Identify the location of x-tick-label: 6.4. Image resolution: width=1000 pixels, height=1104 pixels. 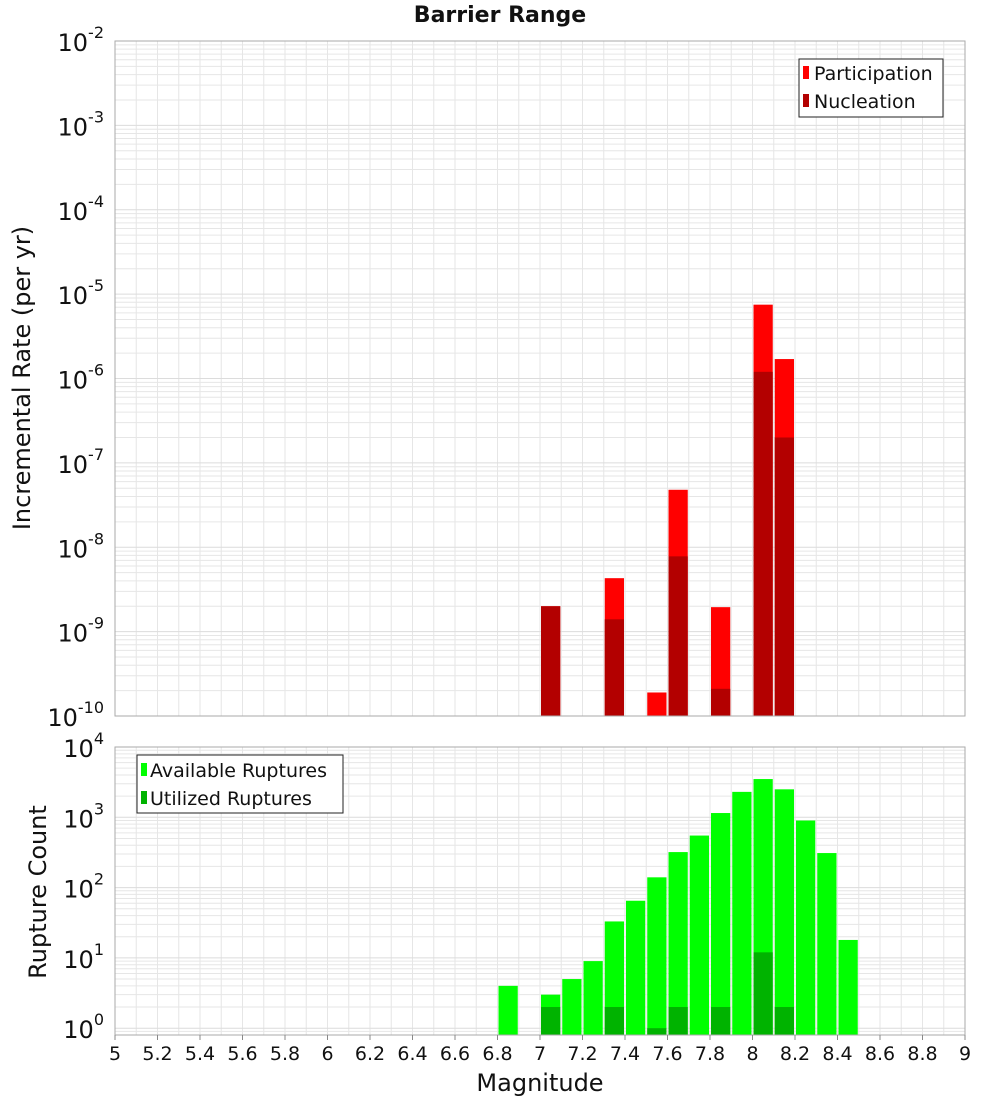
(412, 1054).